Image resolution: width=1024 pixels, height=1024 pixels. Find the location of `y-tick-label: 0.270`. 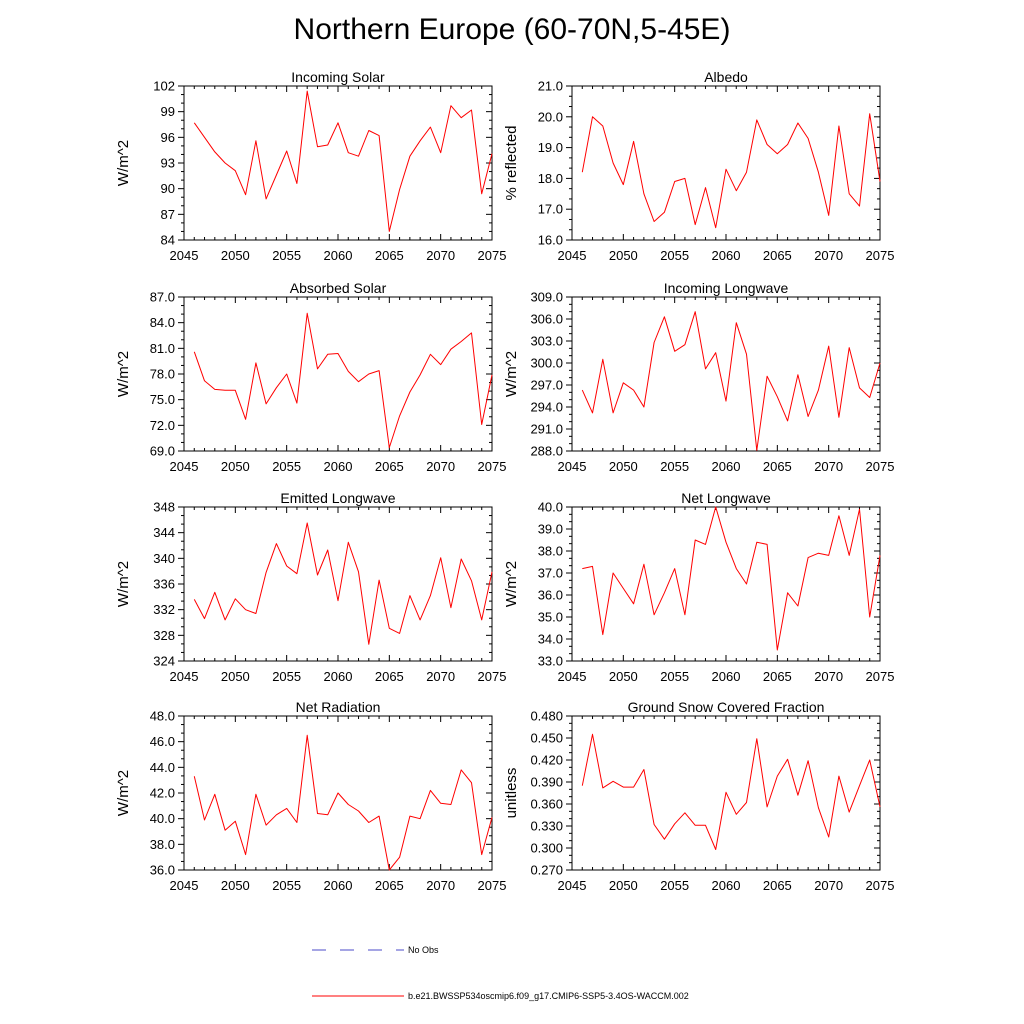

y-tick-label: 0.270 is located at coordinates (546, 870).